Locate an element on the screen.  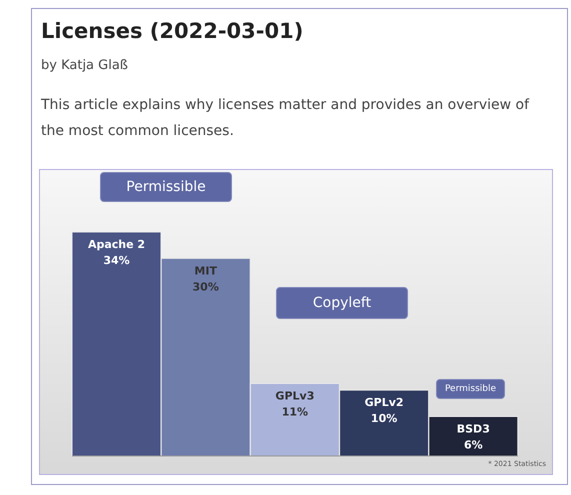
chart-subtitle: by Katja Glaß is located at coordinates (84, 65).